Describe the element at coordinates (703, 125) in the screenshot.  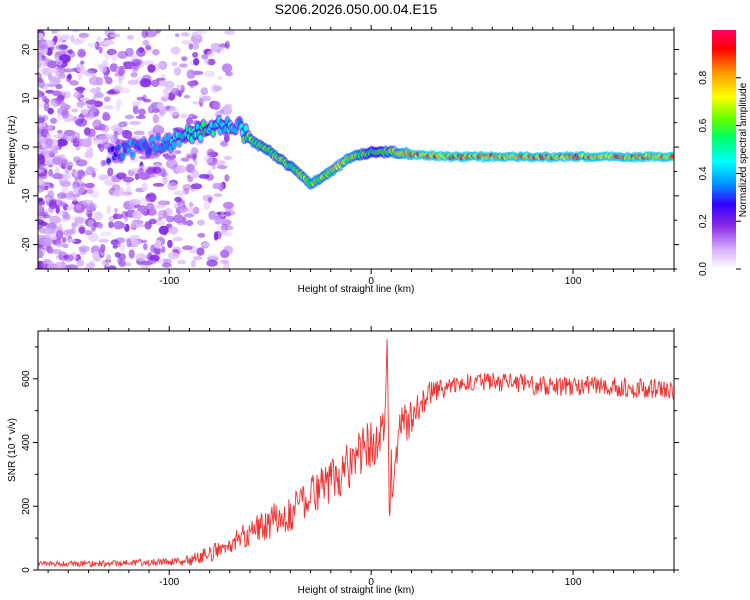
I see `colorbar-tick-label: 0.6` at that location.